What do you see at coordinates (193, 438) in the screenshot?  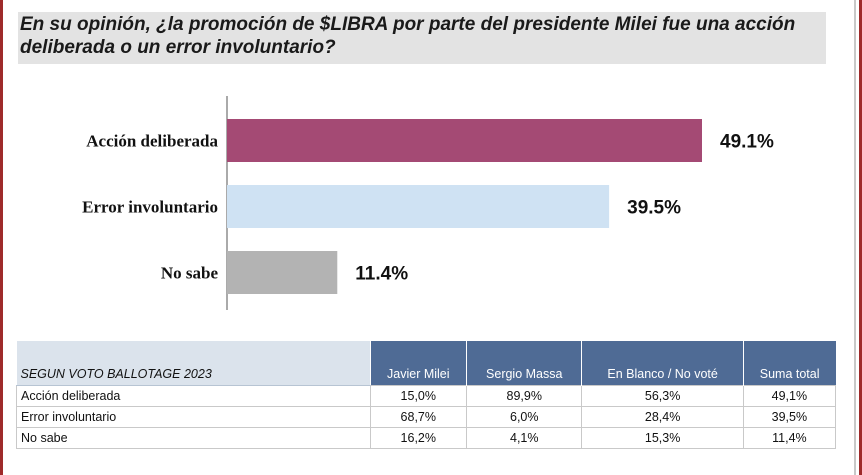 I see `row-label: No sabe` at bounding box center [193, 438].